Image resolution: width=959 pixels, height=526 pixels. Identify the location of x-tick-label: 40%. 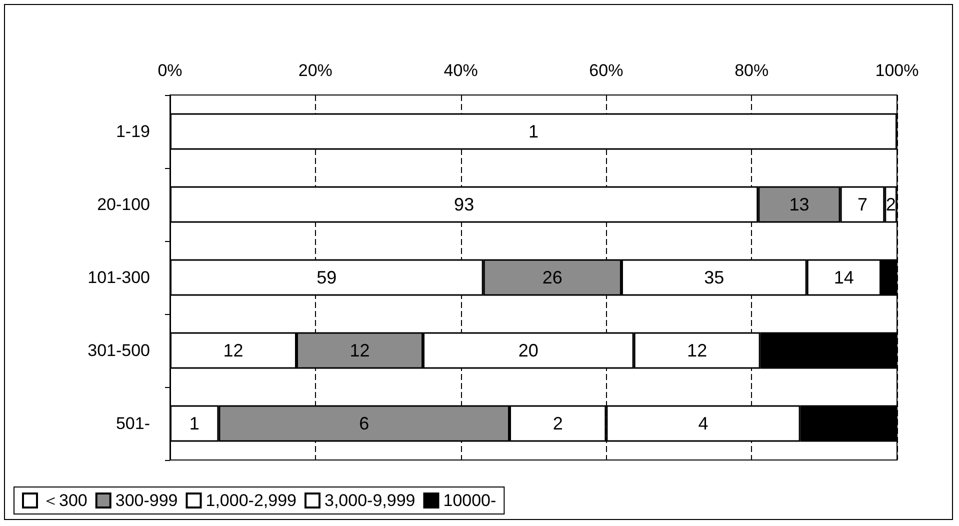
(461, 70).